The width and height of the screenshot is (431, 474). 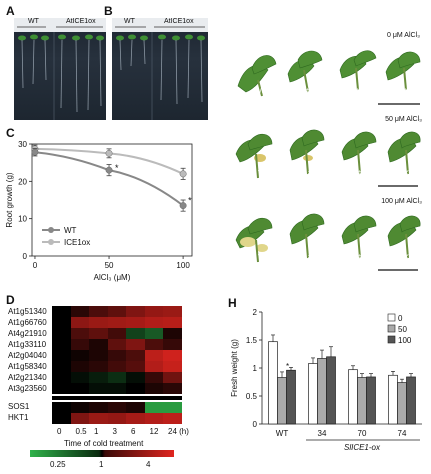 What do you see at coordinates (328, 158) in the screenshot?
I see `plant-photo-f-drawing` at bounding box center [328, 158].